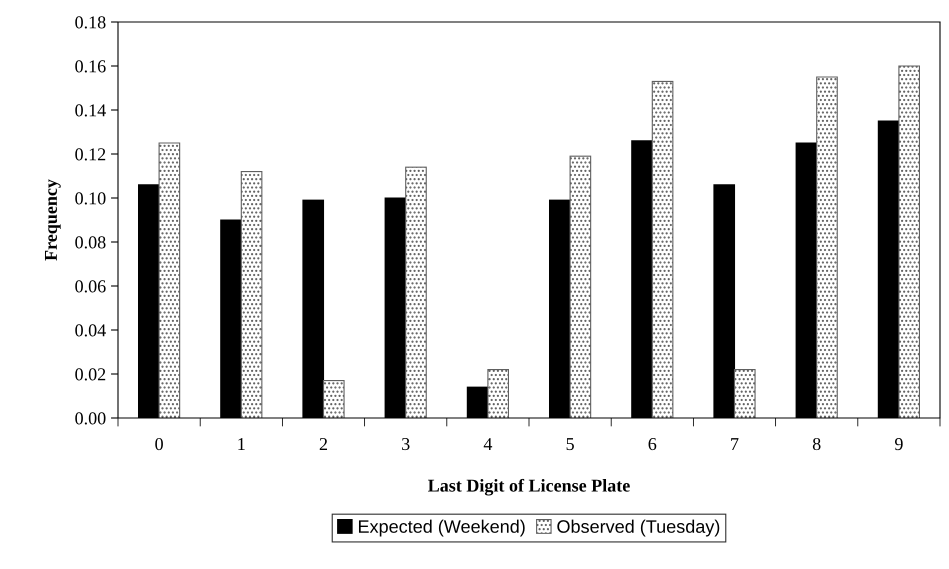 The height and width of the screenshot is (569, 949). Describe the element at coordinates (898, 444) in the screenshot. I see `x-tick-label: 9` at that location.